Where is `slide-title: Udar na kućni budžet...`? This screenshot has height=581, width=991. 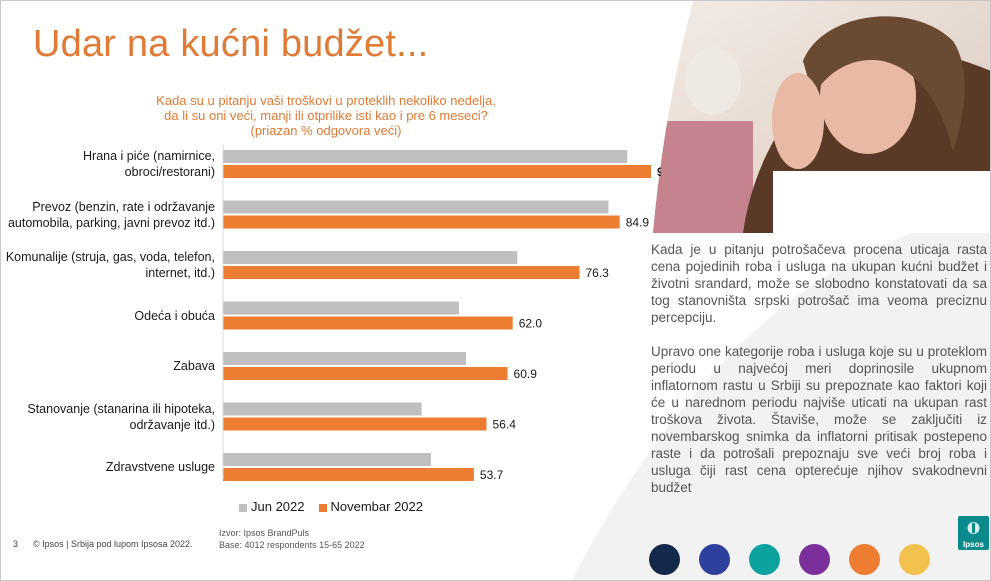 slide-title: Udar na kućni budžet... is located at coordinates (231, 44).